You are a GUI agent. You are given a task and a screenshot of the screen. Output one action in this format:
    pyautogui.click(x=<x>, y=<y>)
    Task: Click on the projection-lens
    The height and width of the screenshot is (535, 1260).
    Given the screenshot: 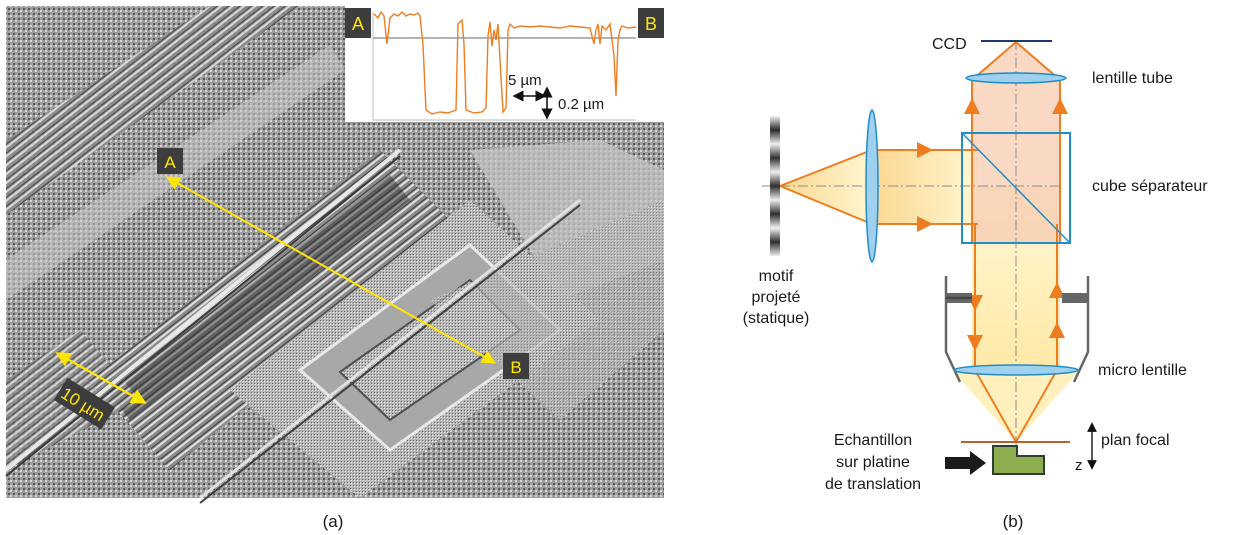 What is the action you would take?
    pyautogui.click(x=872, y=186)
    